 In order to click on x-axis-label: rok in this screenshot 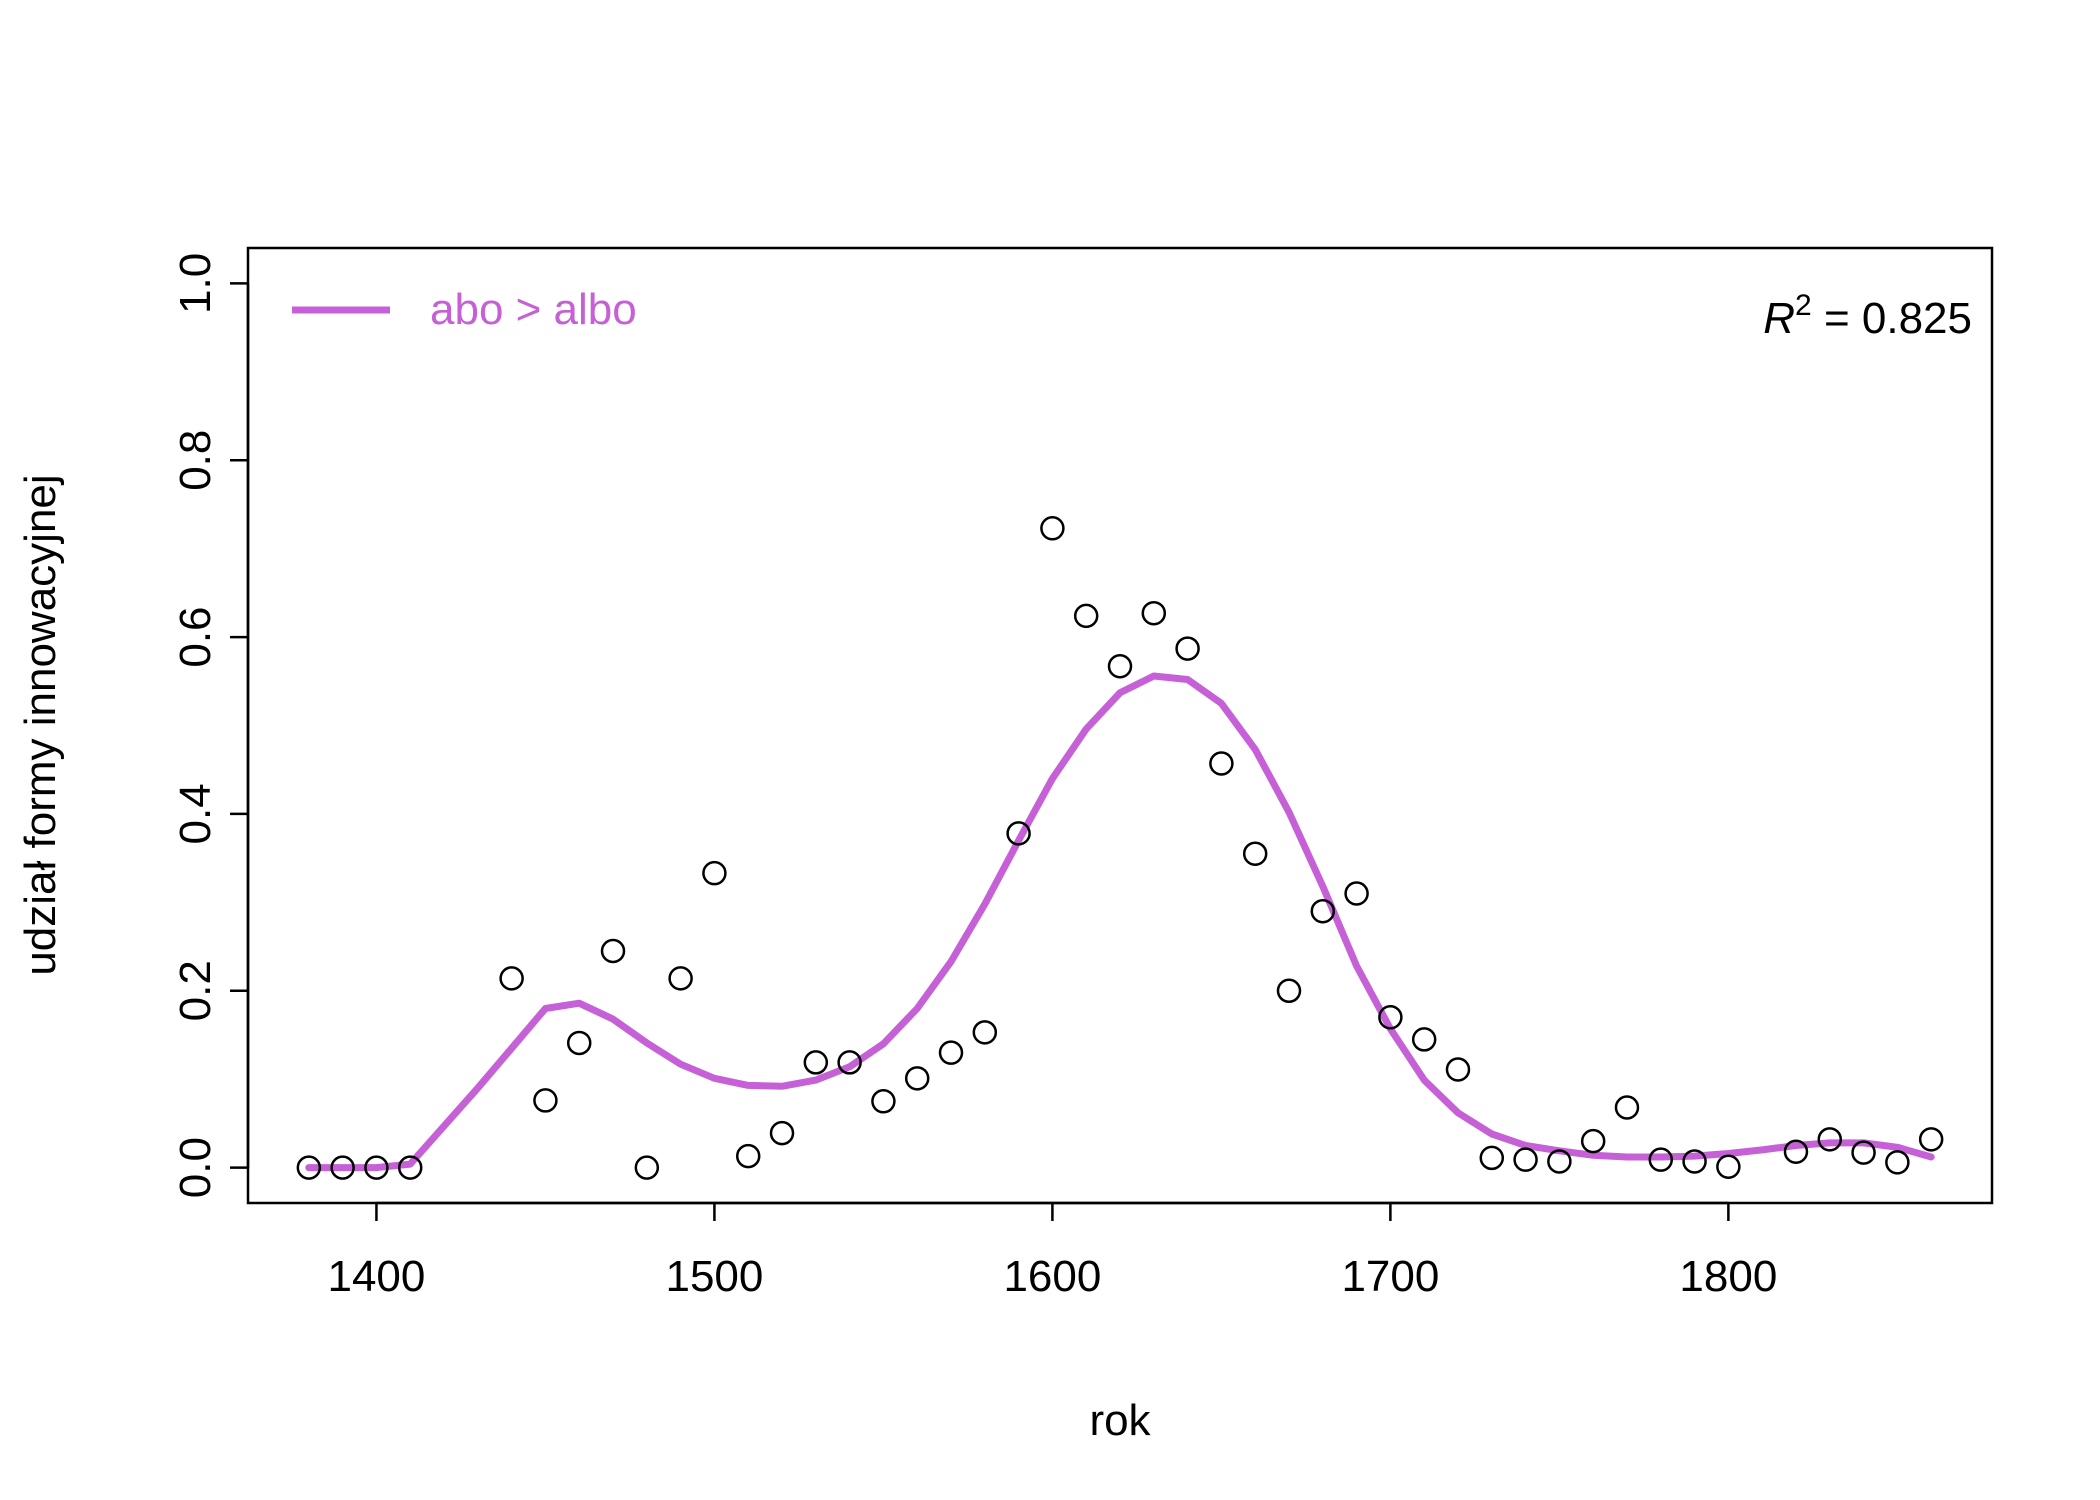, I will do `click(1120, 1420)`.